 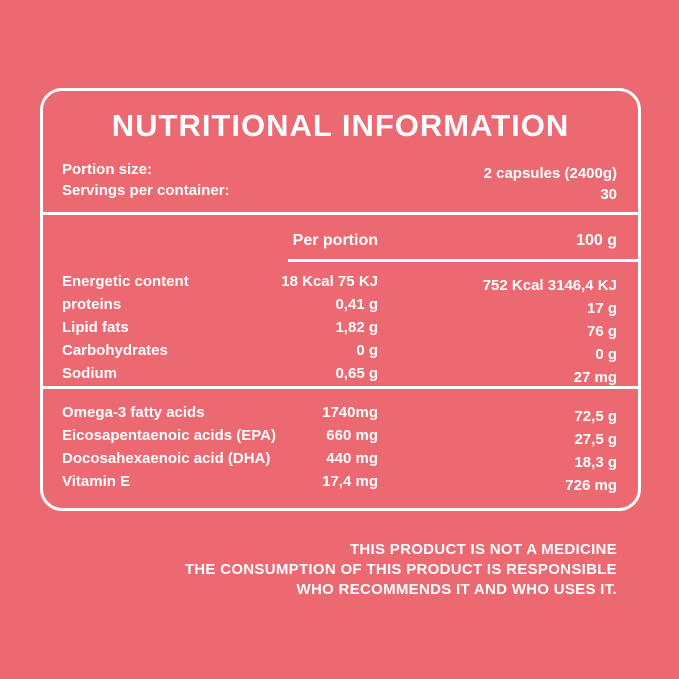 I want to click on row-per-100g-value: 27,5 g, so click(x=595, y=439).